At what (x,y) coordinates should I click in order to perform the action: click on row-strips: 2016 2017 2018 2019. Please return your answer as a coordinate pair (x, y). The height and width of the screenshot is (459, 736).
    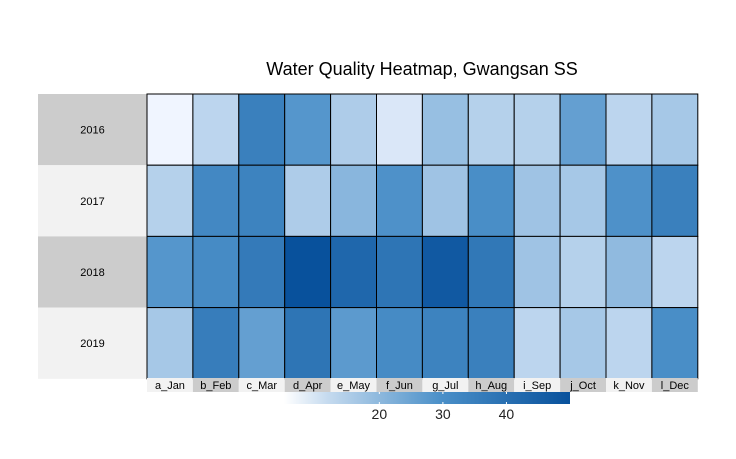
    Looking at the image, I should click on (92, 236).